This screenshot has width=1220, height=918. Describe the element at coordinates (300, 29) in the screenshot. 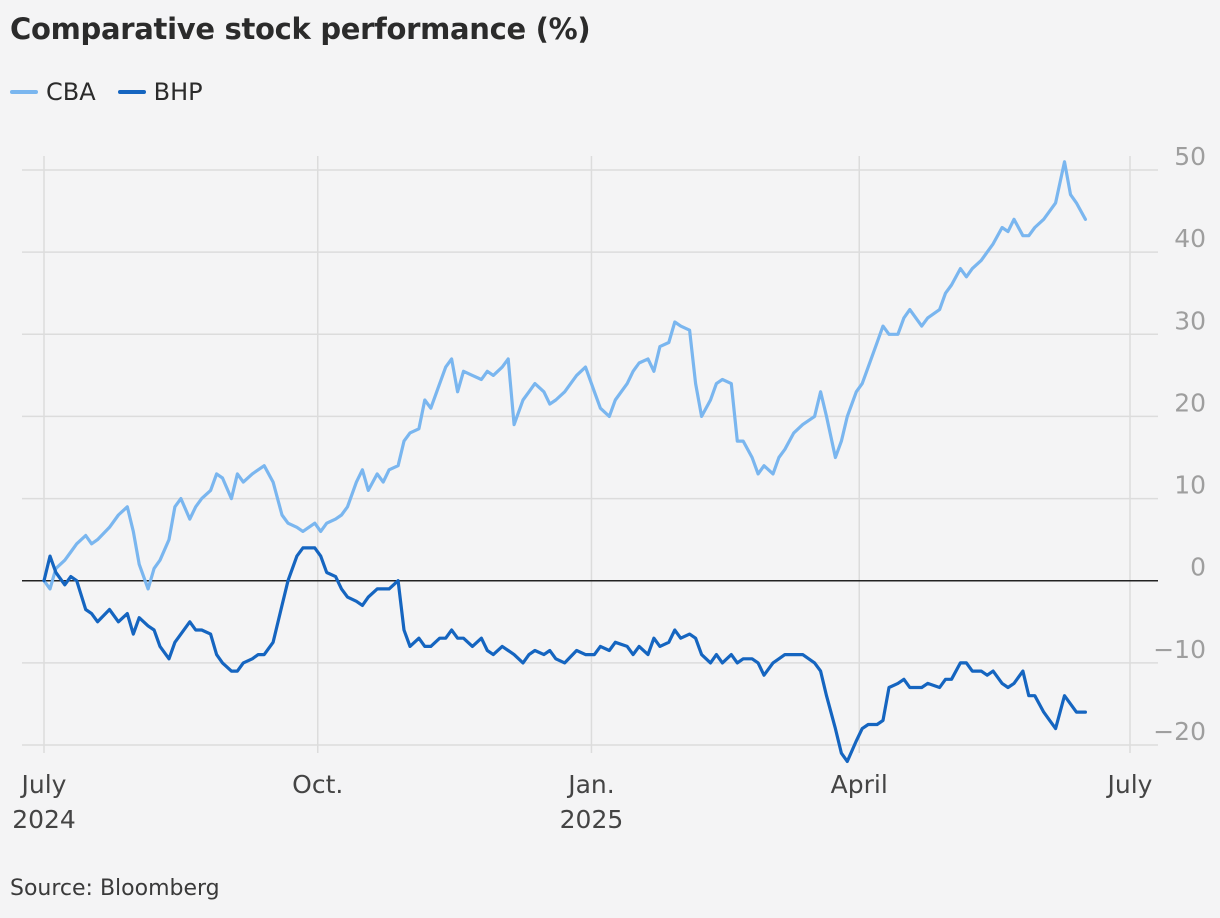

I see `chart-title: Comparative stock performance (%)` at that location.